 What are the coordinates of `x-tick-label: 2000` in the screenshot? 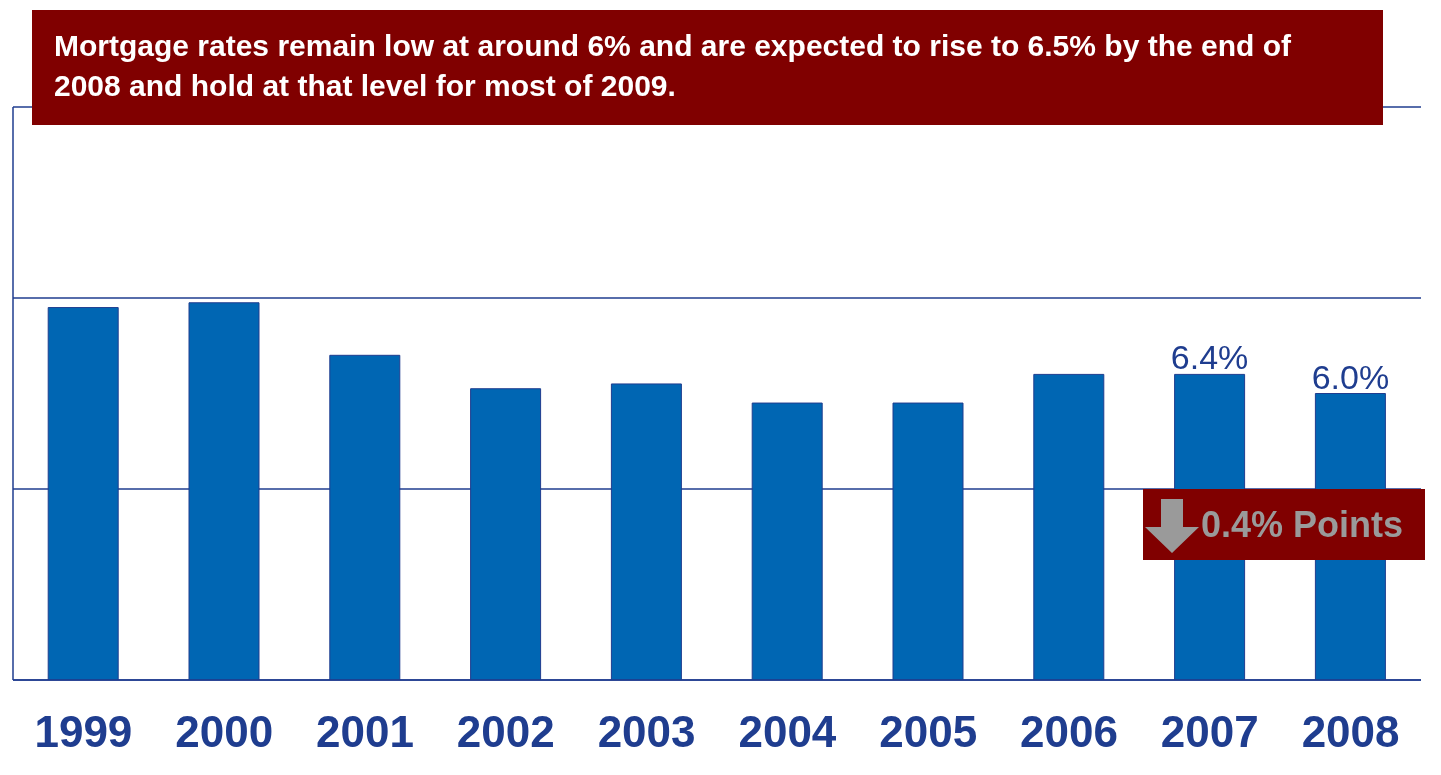 It's located at (224, 732).